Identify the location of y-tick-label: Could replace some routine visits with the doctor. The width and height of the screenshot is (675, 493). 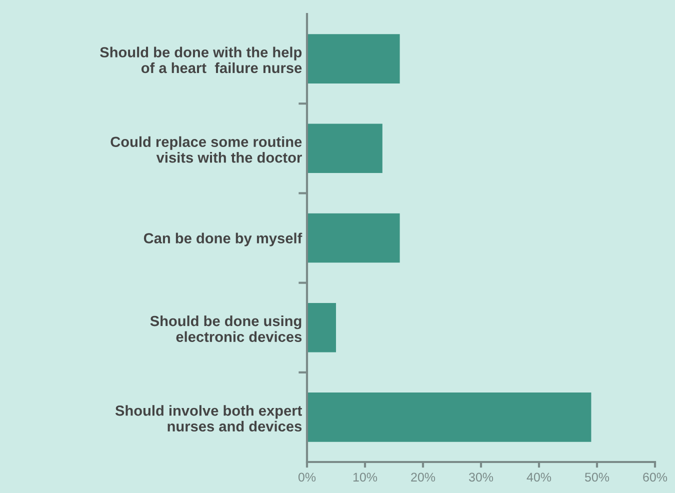
(206, 149).